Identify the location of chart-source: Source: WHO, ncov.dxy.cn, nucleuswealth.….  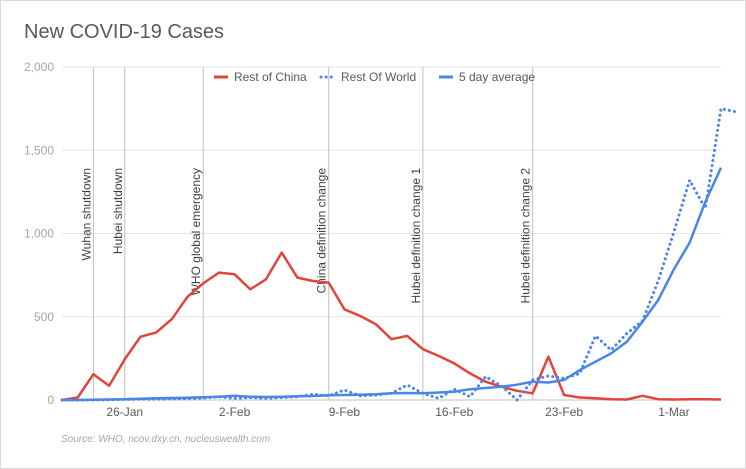
(166, 439).